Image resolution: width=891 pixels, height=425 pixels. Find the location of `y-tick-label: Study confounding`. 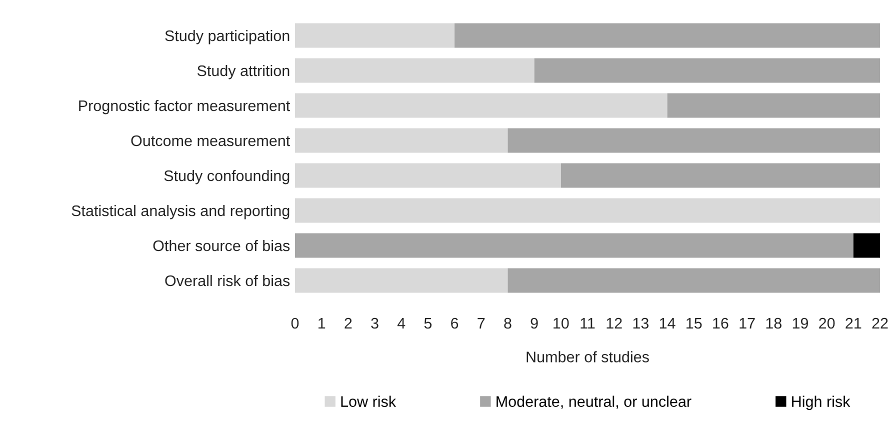

y-tick-label: Study confounding is located at coordinates (227, 177).